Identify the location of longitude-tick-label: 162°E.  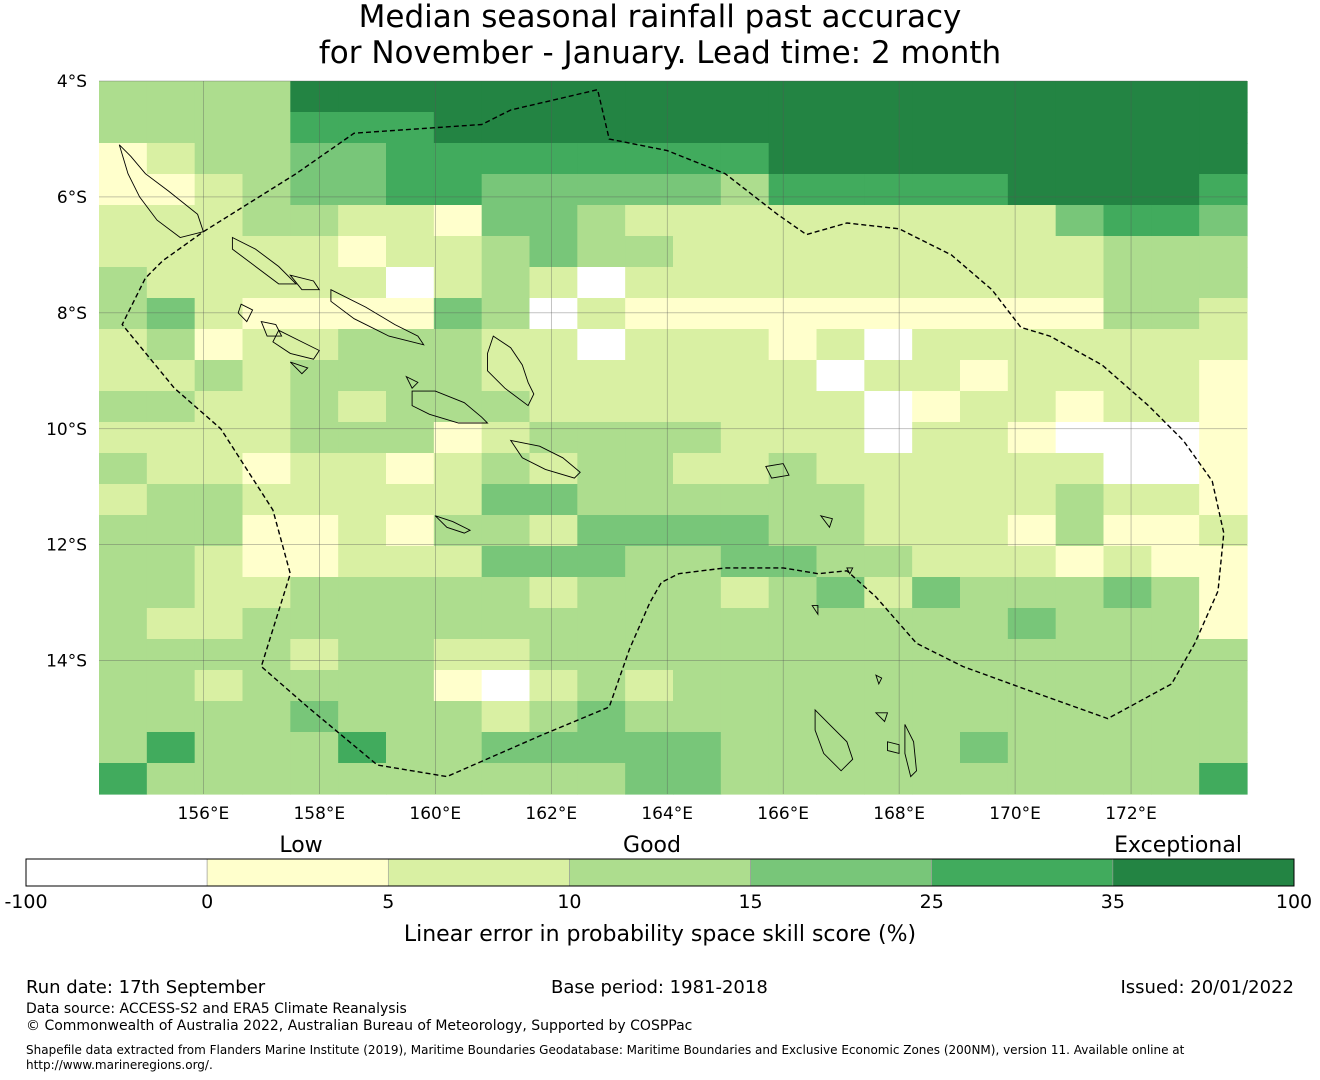
(551, 814).